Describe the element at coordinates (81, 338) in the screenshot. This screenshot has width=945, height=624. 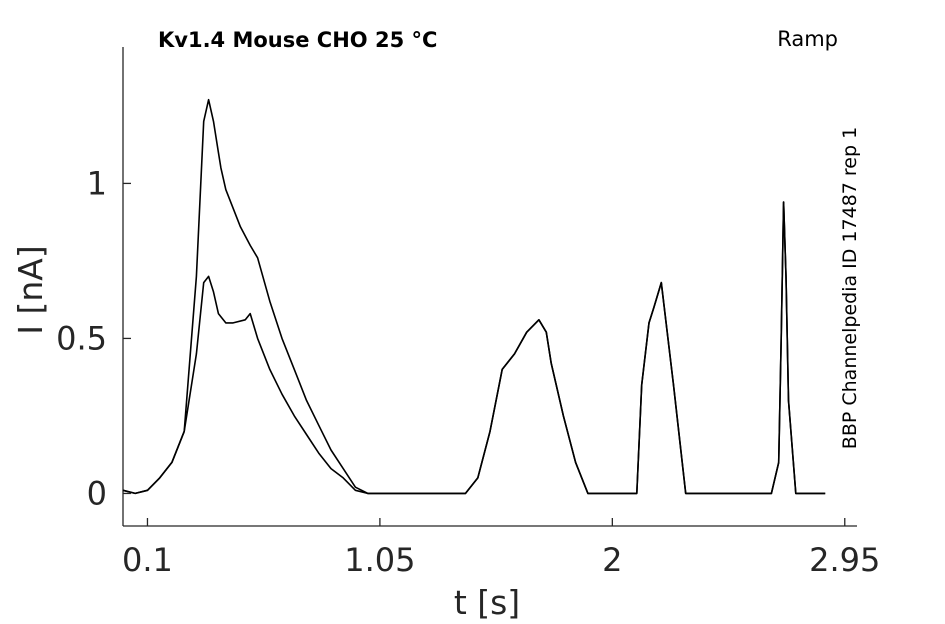
I see `y-tick-label: 0.5` at that location.